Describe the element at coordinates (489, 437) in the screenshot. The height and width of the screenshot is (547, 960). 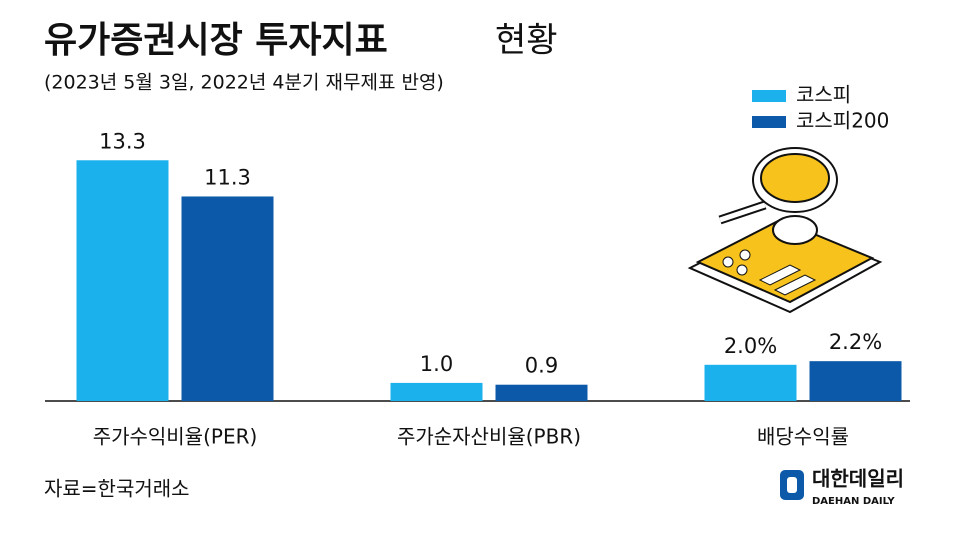
I see `x-tick-label: 주가순자산비율(PBR)` at that location.